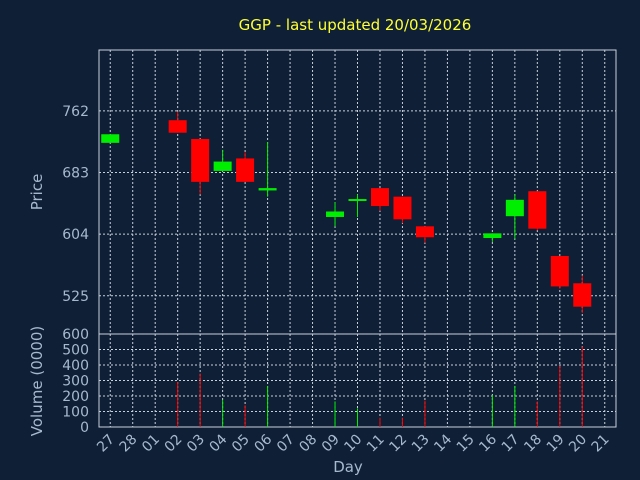  I want to click on volume-bars, so click(380, 386).